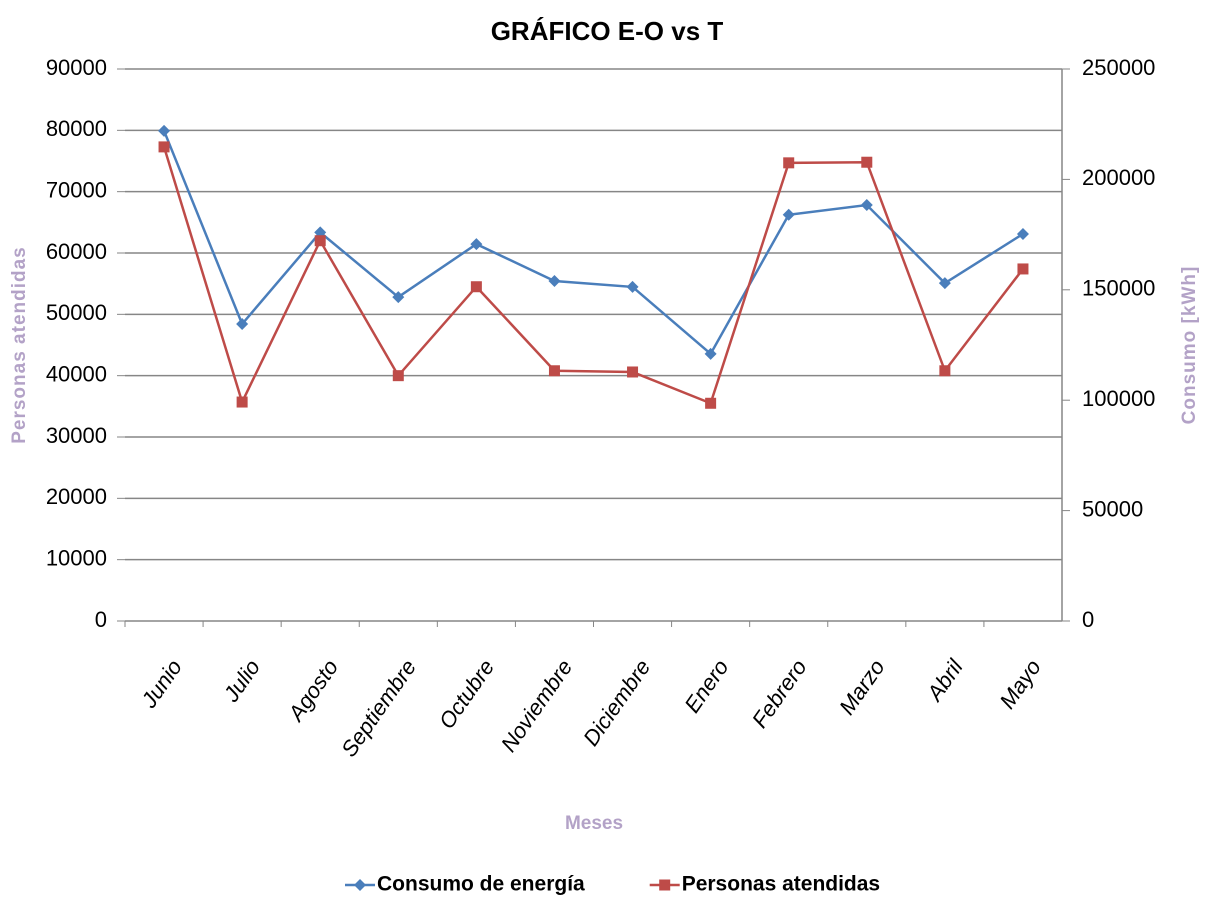 The width and height of the screenshot is (1210, 902). What do you see at coordinates (76, 128) in the screenshot?
I see `y-tick-label: 80000` at bounding box center [76, 128].